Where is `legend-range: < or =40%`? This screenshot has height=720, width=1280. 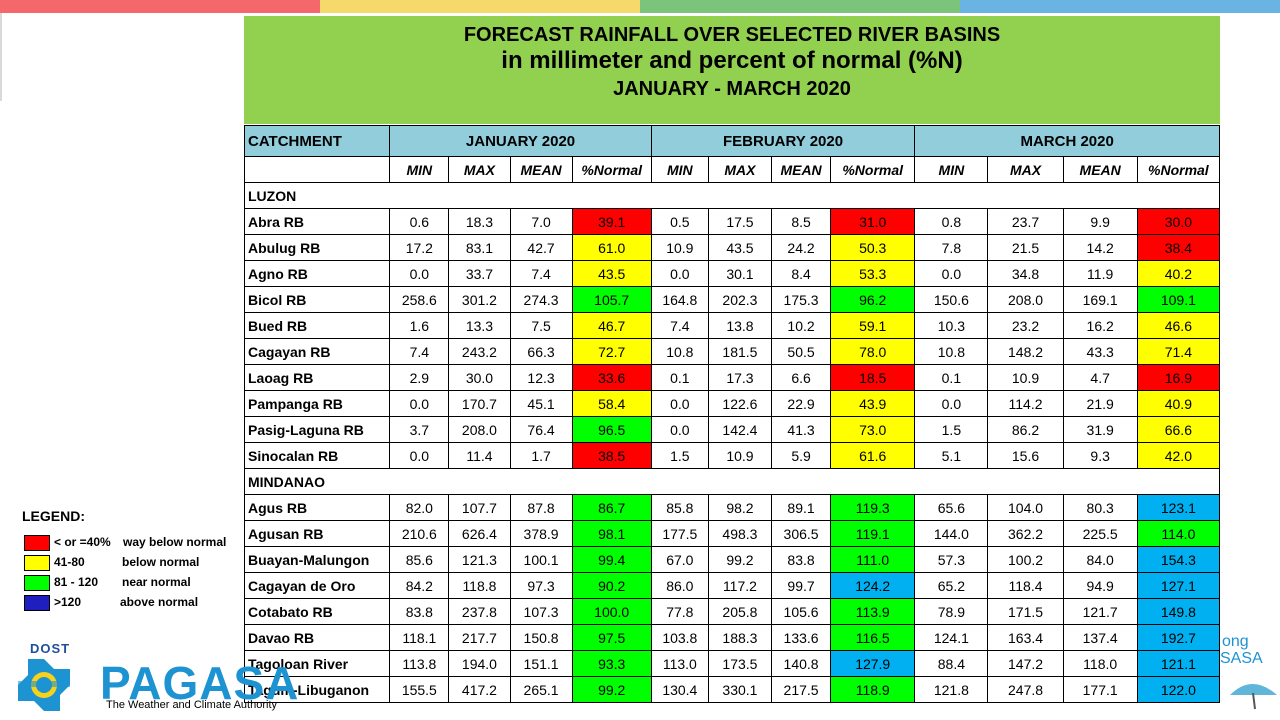 legend-range: < or =40% is located at coordinates (82, 542).